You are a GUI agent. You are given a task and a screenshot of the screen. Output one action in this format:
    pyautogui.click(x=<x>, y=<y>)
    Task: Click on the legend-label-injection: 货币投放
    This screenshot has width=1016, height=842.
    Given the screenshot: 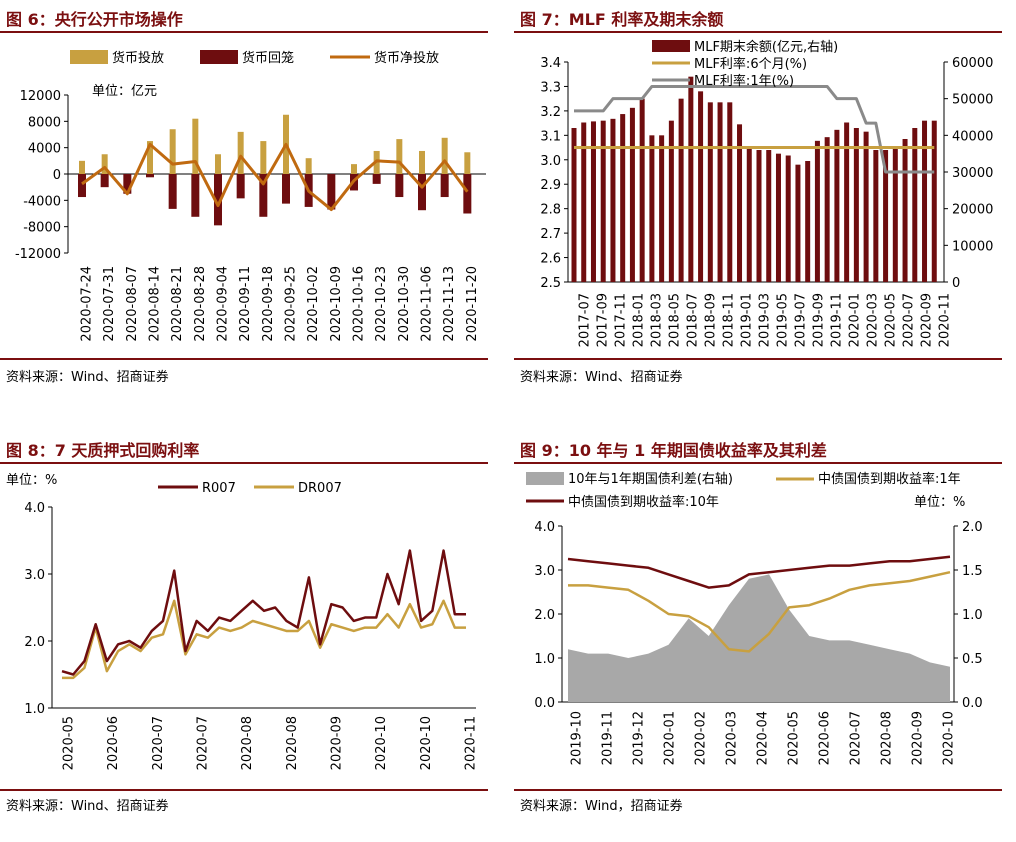 What is the action you would take?
    pyautogui.click(x=138, y=58)
    